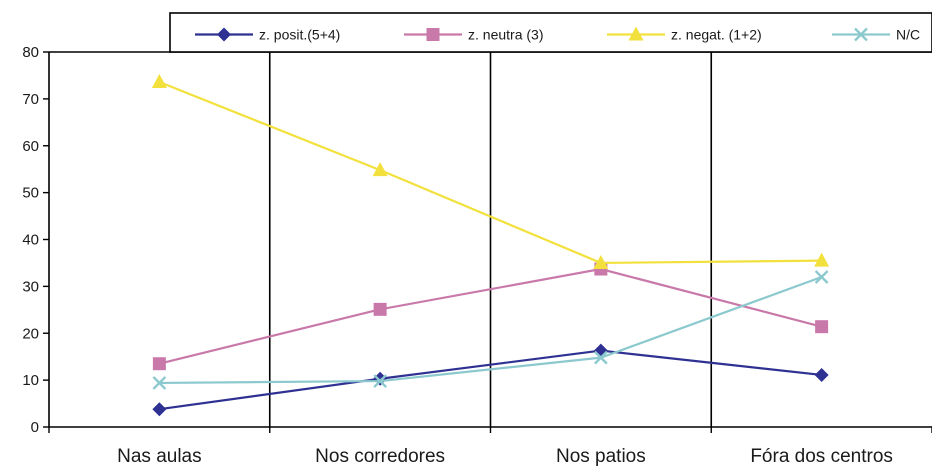 This screenshot has height=470, width=932. Describe the element at coordinates (30, 193) in the screenshot. I see `y-tick-label: 50` at that location.